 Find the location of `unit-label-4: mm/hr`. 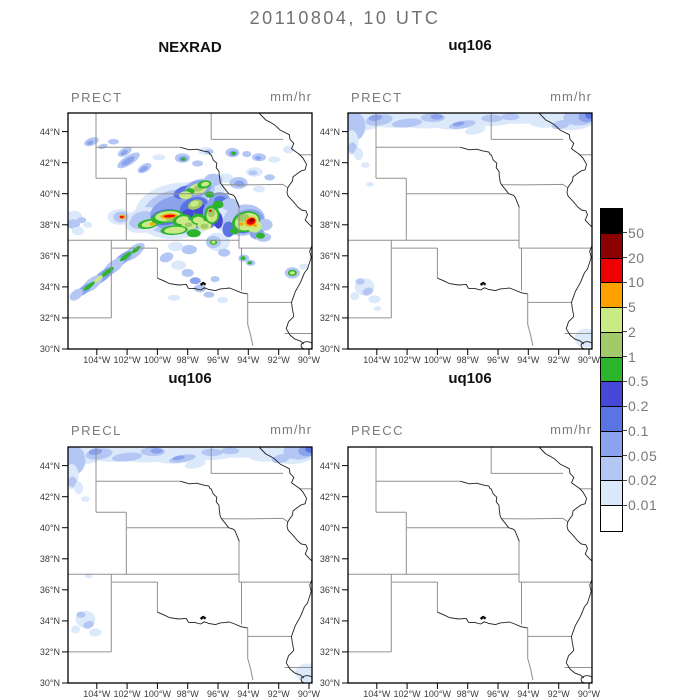

unit-label-4: mm/hr is located at coordinates (571, 429).